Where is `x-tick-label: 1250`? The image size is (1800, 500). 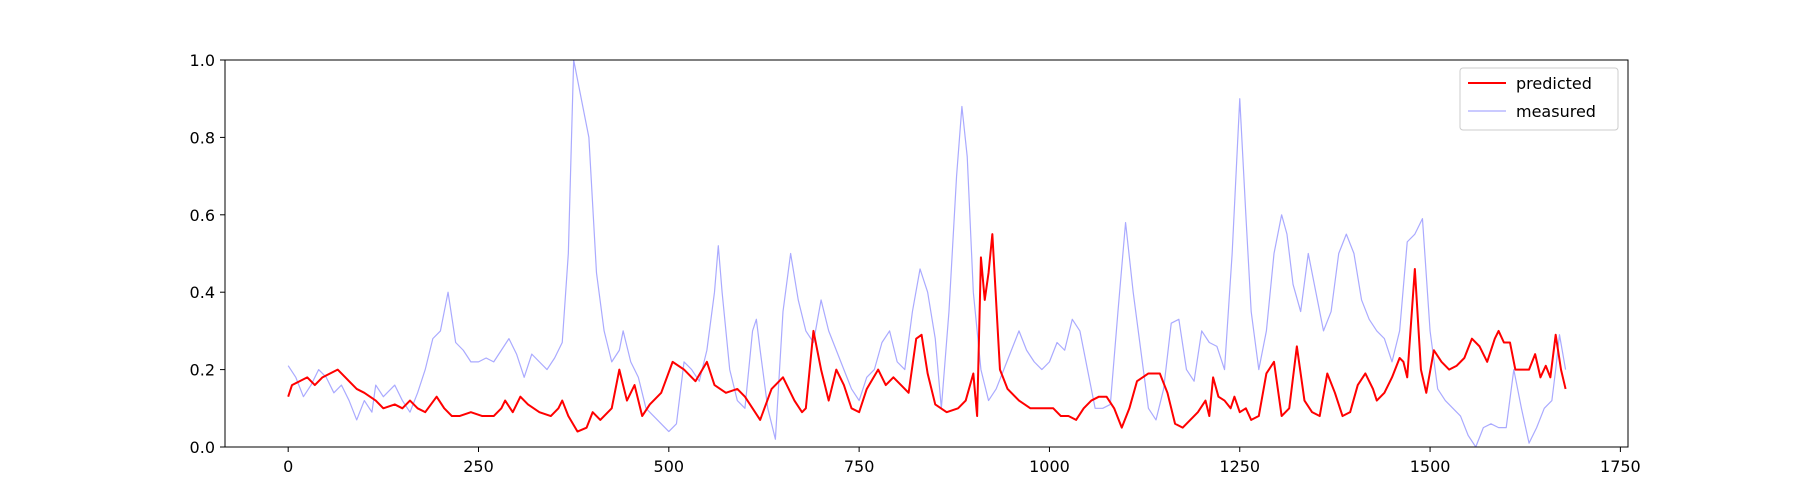 x-tick-label: 1250 is located at coordinates (1239, 466).